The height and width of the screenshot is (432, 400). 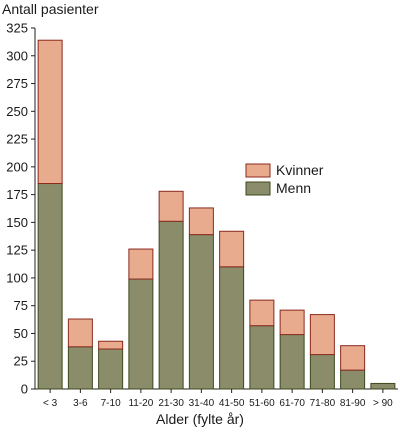 I want to click on y-axis-title: Antall pasienter, so click(x=50, y=9).